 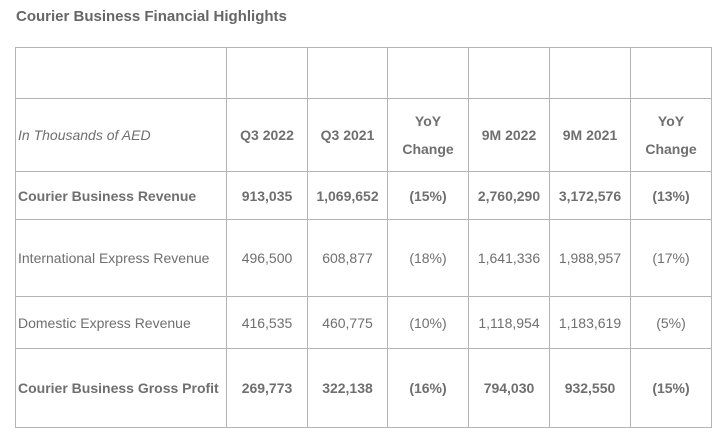 What do you see at coordinates (590, 322) in the screenshot?
I see `table-cell: 1,183,619` at bounding box center [590, 322].